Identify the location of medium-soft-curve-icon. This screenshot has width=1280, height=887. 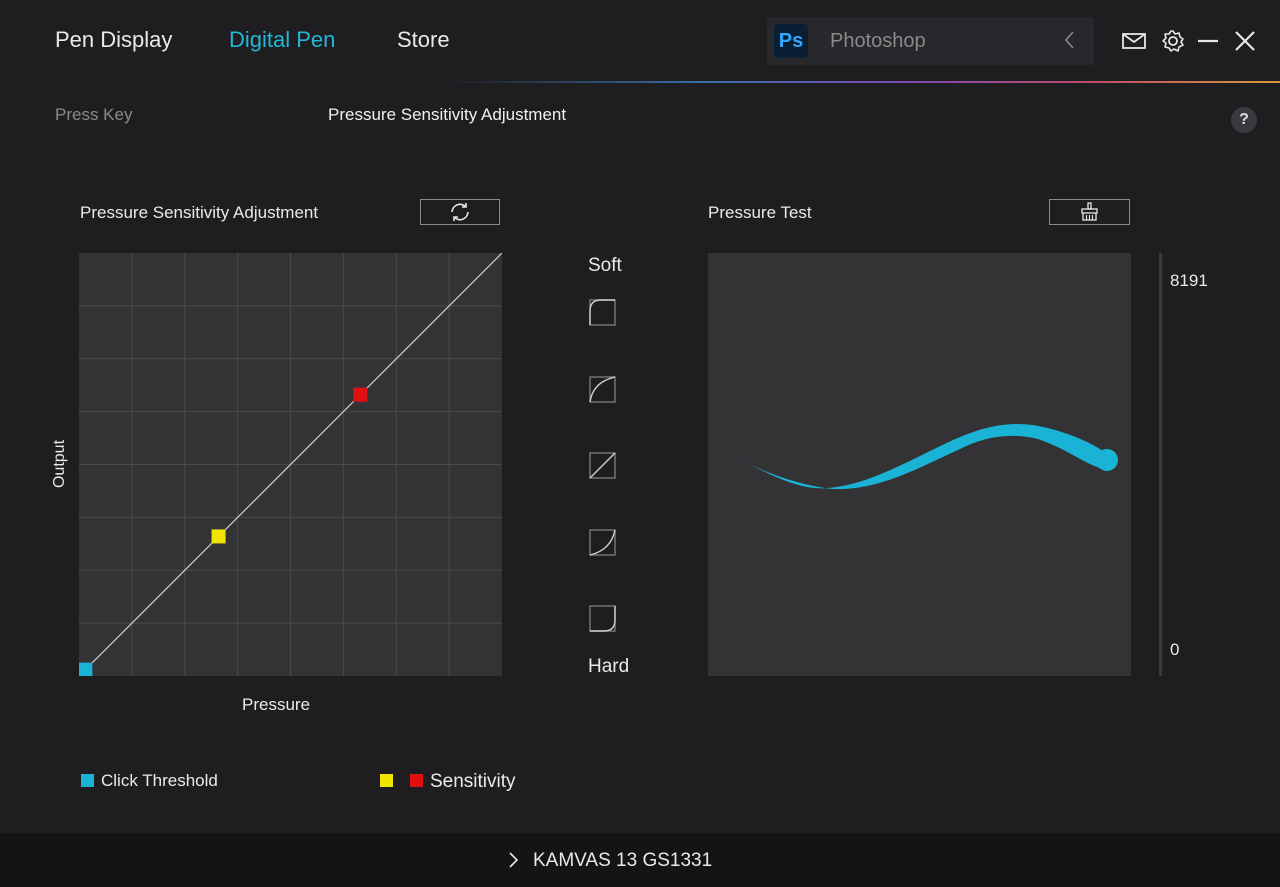
(602, 389).